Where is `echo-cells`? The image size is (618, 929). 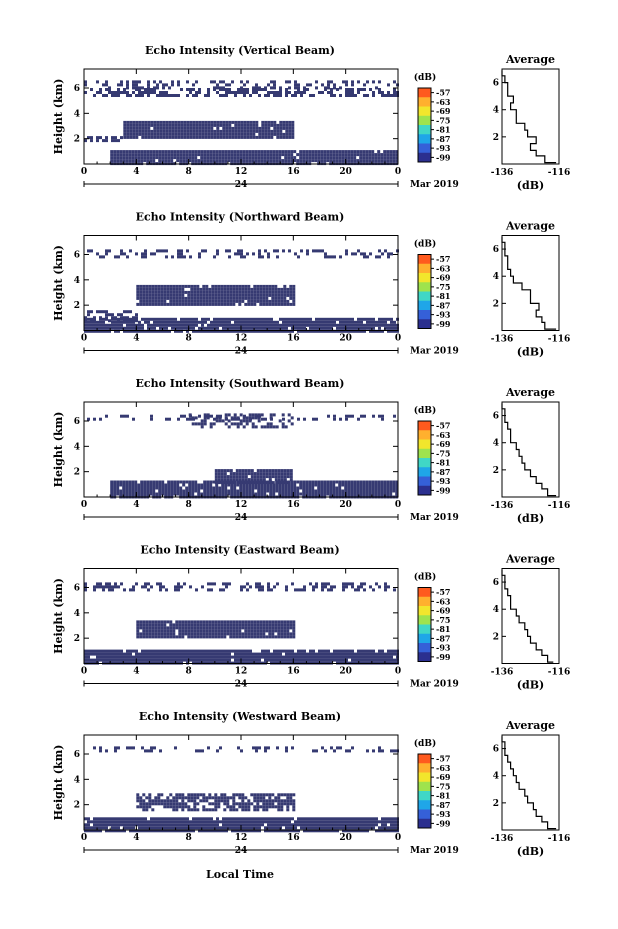 echo-cells is located at coordinates (241, 623).